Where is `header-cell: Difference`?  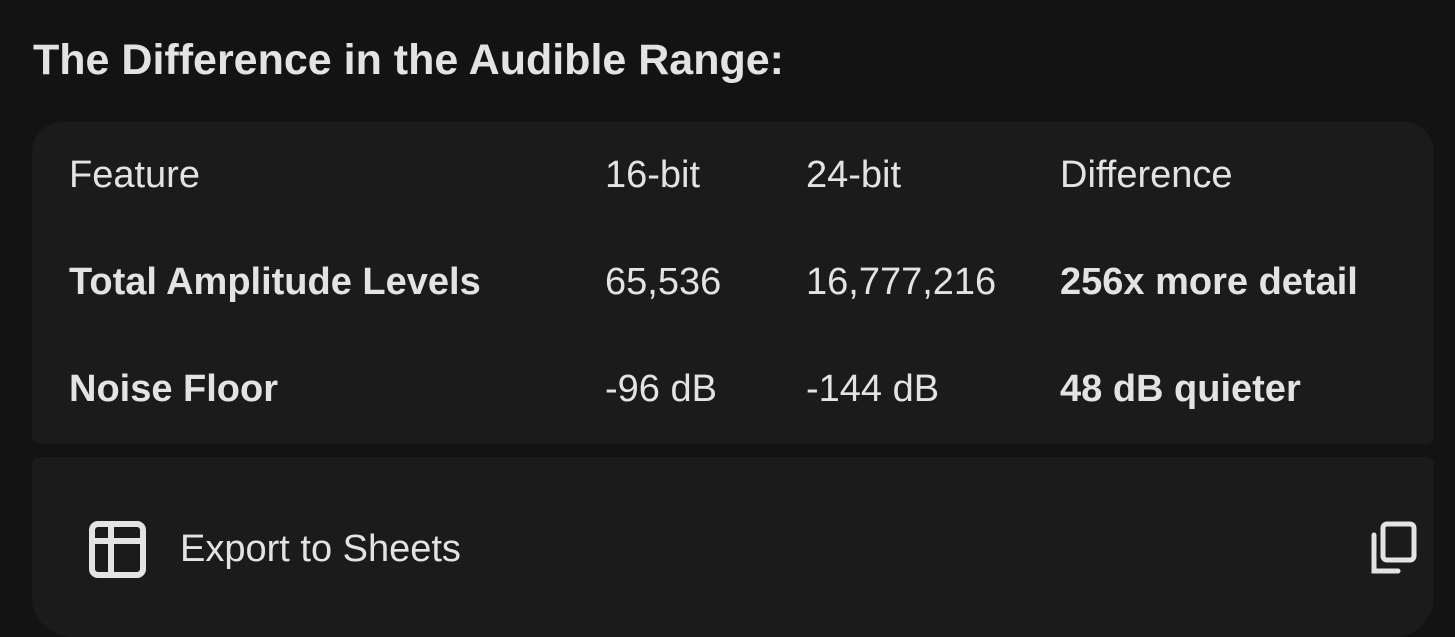 header-cell: Difference is located at coordinates (1146, 175).